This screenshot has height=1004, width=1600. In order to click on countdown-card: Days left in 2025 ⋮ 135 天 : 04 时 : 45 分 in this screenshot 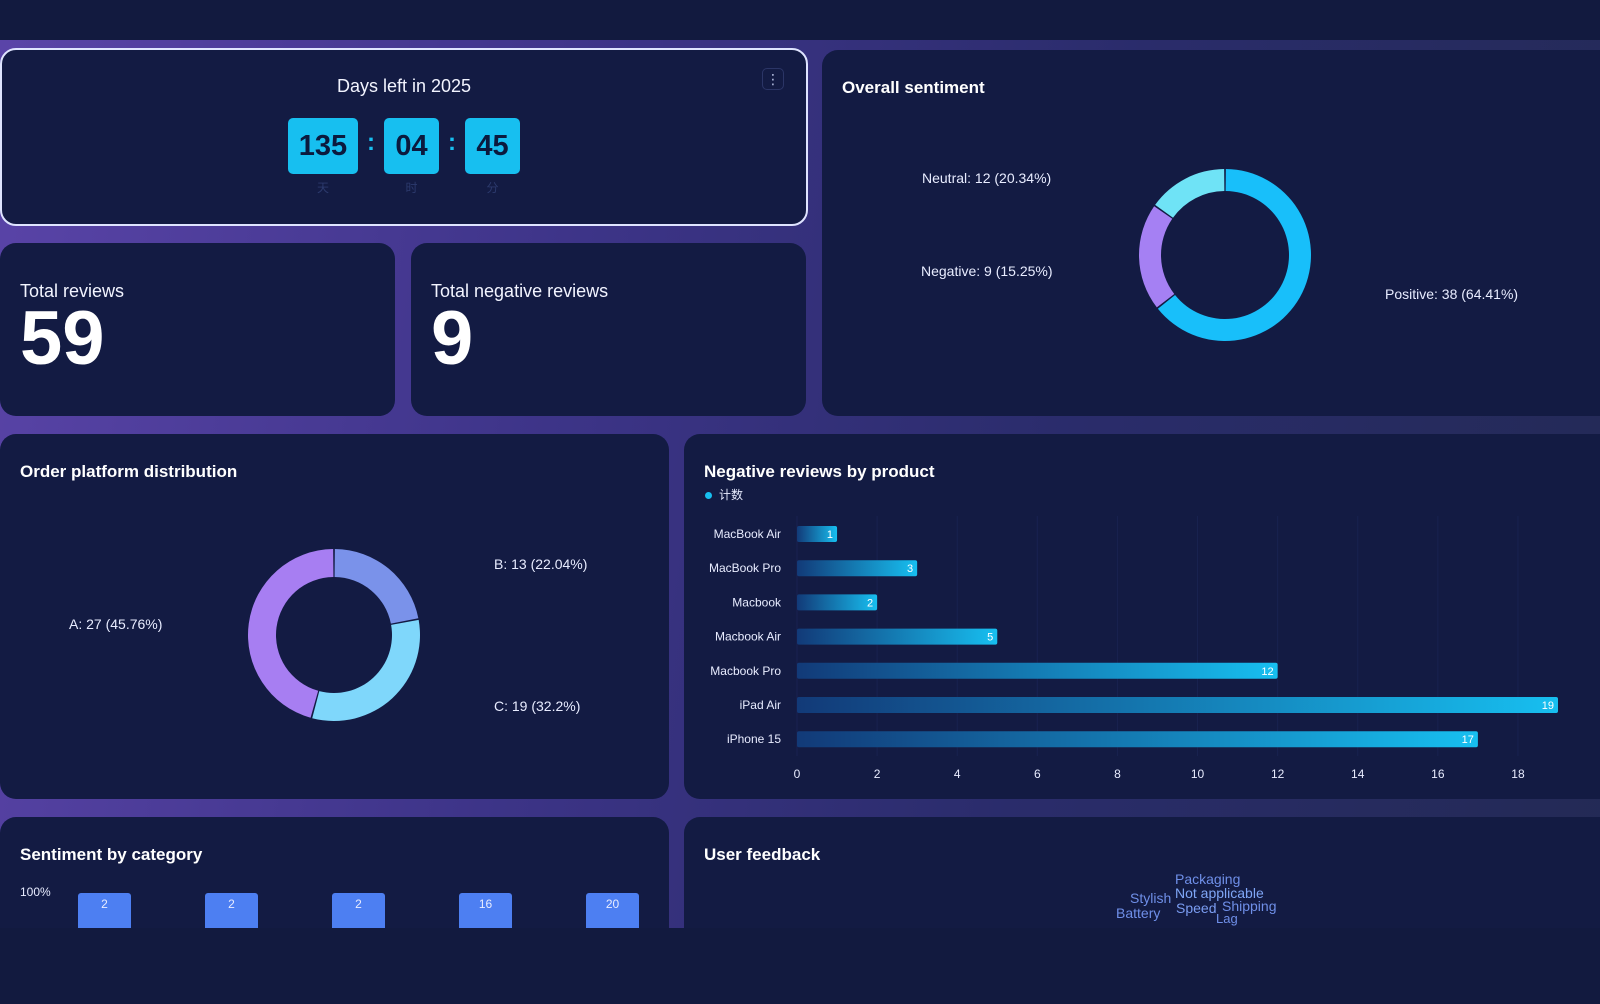, I will do `click(404, 137)`.